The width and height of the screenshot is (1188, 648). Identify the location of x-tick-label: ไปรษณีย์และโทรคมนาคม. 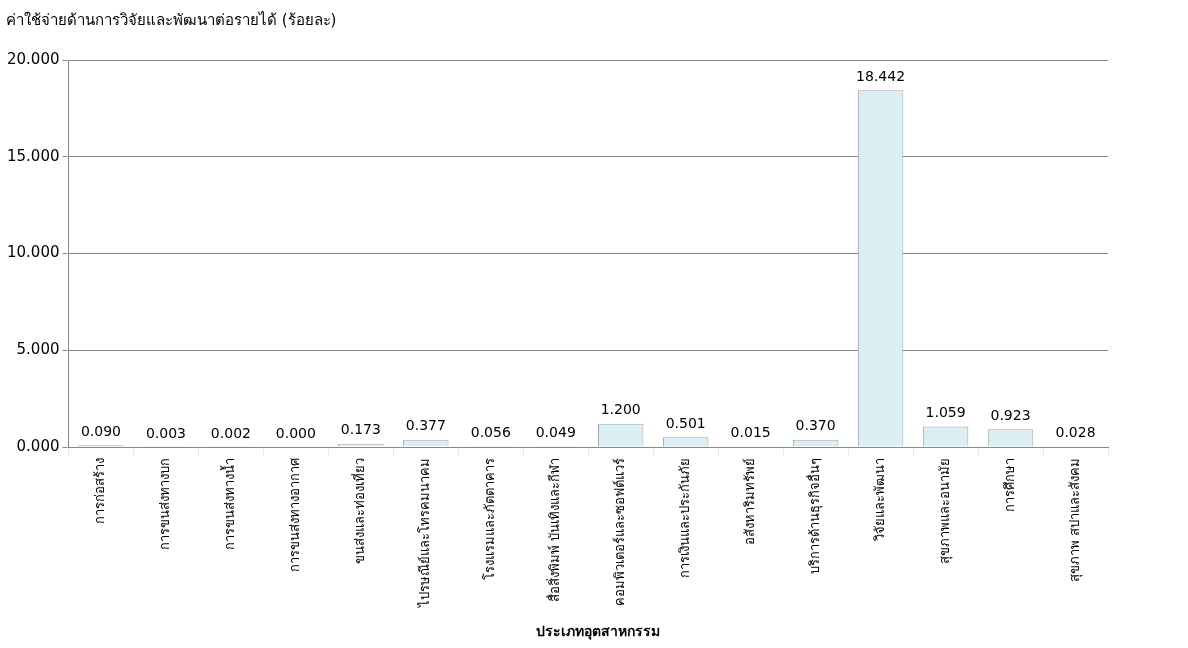
(425, 533).